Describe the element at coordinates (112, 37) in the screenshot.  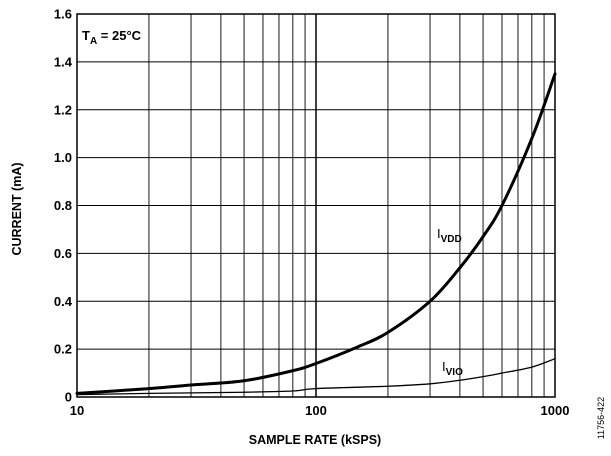
I see `temperature-condition: TA = 25°C` at that location.